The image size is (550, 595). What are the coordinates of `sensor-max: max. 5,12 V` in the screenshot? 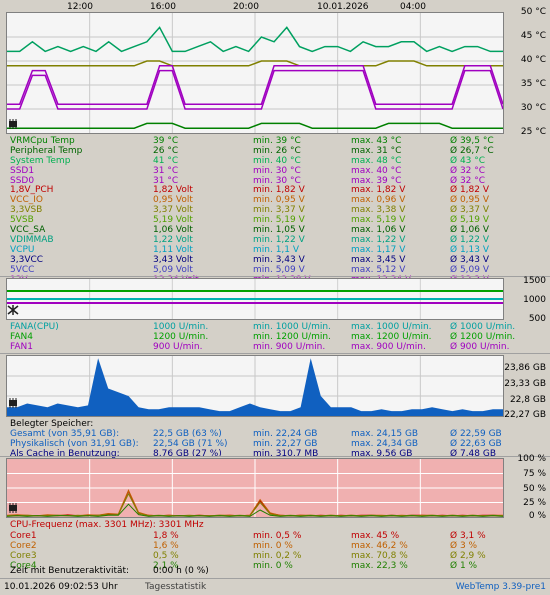 It's located at (378, 270).